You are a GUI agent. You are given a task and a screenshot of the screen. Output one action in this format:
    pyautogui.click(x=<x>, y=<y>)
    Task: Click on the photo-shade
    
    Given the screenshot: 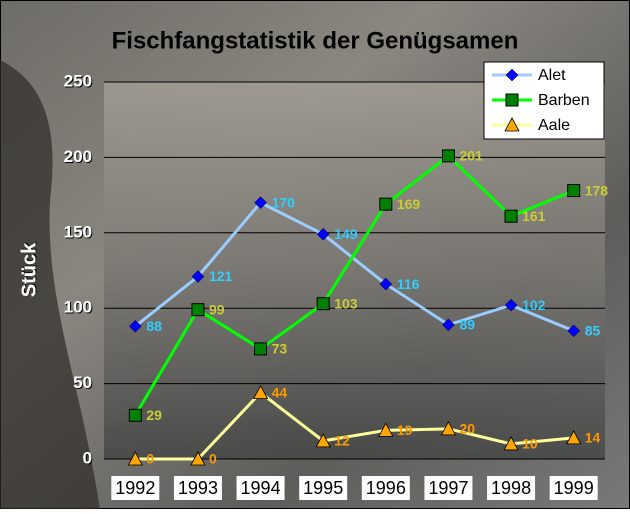 What is the action you would take?
    pyautogui.click(x=50, y=284)
    